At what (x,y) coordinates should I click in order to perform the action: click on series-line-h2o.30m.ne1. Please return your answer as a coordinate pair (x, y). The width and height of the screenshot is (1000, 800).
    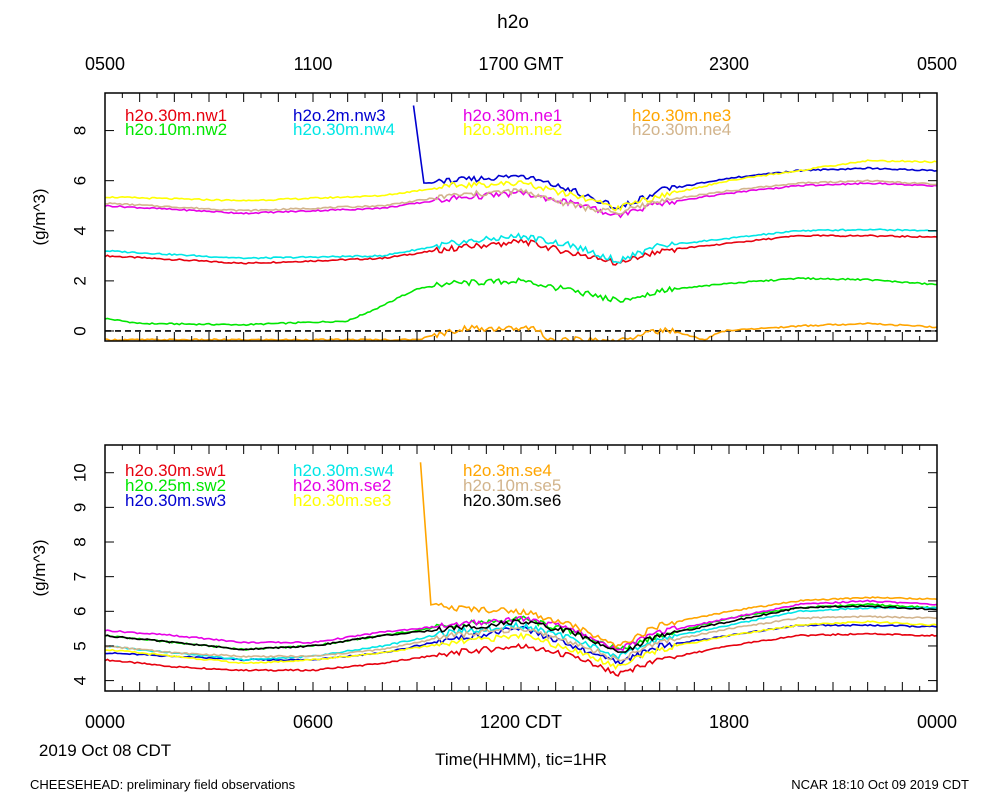
    Looking at the image, I should click on (521, 200).